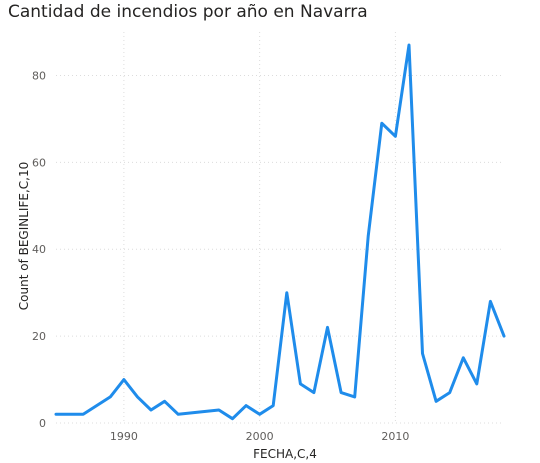 The image size is (540, 463). Describe the element at coordinates (124, 436) in the screenshot. I see `x-tick-label: 1990` at that location.